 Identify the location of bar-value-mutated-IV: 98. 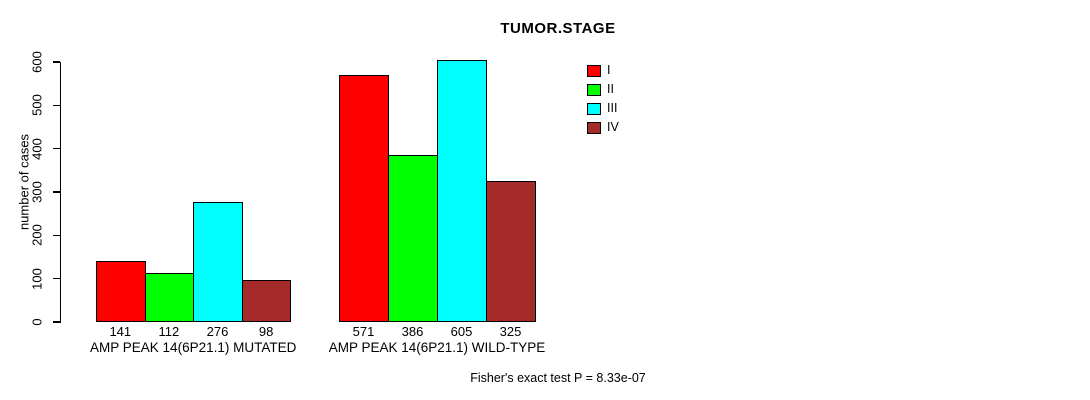
(266, 331).